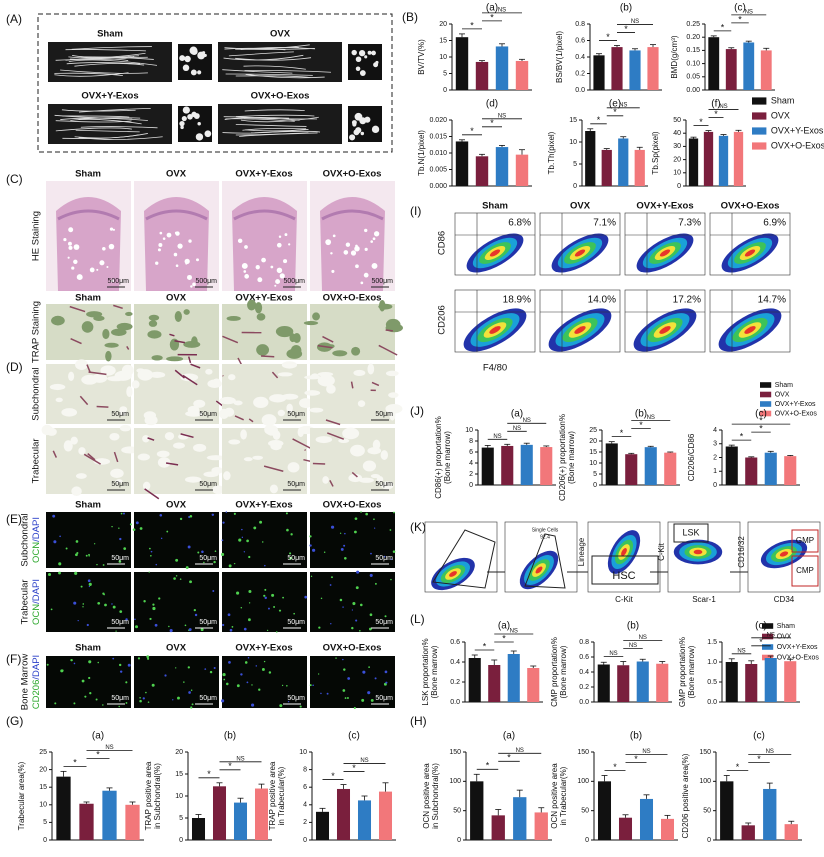 The image size is (824, 857). What do you see at coordinates (492, 104) in the screenshot?
I see `chart-panel-label: (d)` at bounding box center [492, 104].